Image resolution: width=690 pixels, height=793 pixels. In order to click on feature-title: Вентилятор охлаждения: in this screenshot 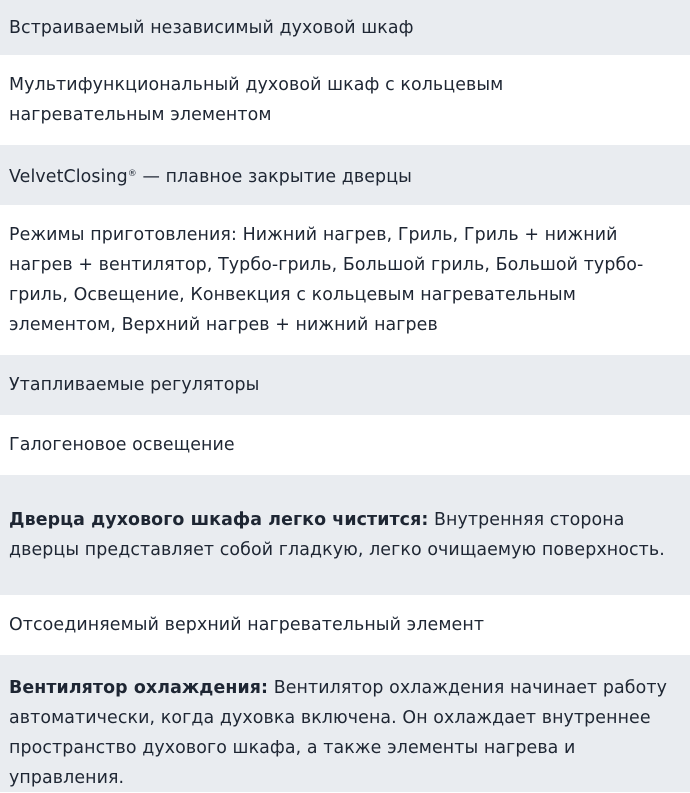, I will do `click(139, 688)`.